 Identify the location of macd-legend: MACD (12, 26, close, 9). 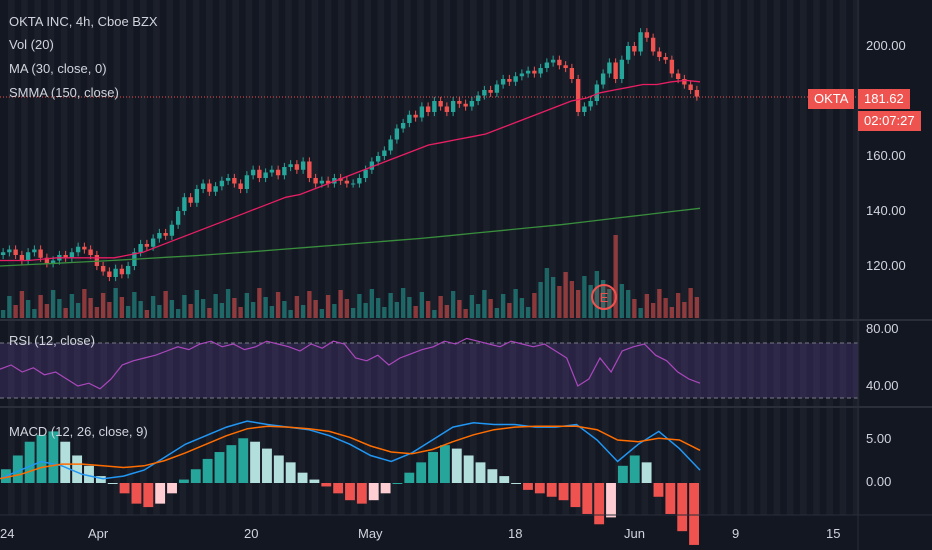
(78, 431).